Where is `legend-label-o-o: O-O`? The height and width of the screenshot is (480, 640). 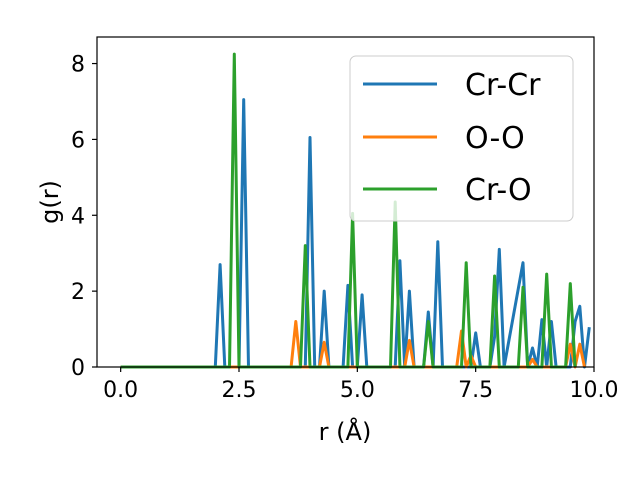 legend-label-o-o: O-O is located at coordinates (495, 138).